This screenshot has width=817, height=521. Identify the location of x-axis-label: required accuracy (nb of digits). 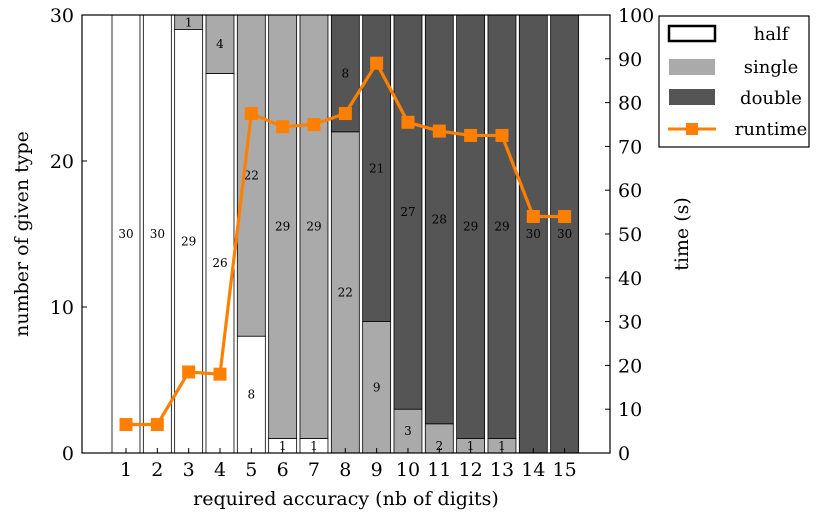
(346, 499).